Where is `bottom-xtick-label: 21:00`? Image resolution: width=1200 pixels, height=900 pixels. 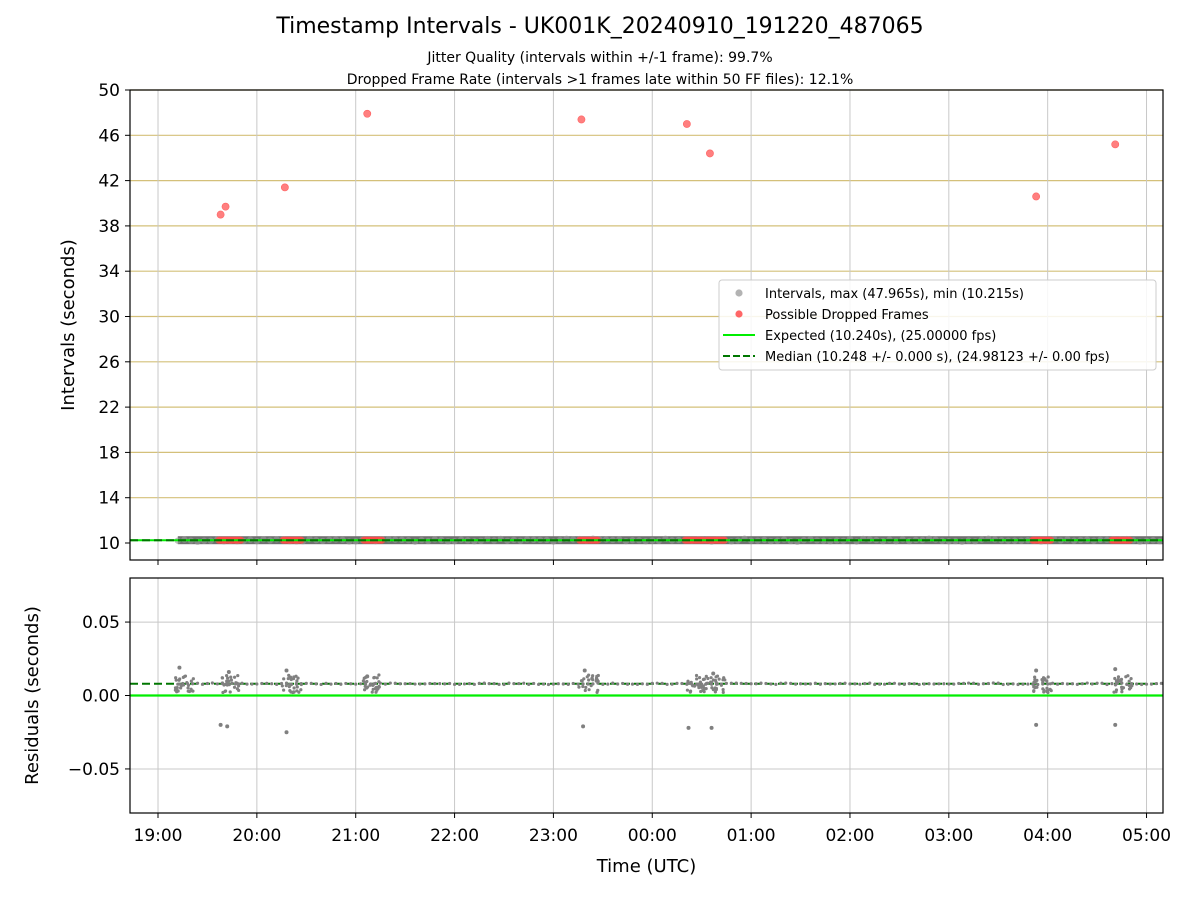 bottom-xtick-label: 21:00 is located at coordinates (355, 836).